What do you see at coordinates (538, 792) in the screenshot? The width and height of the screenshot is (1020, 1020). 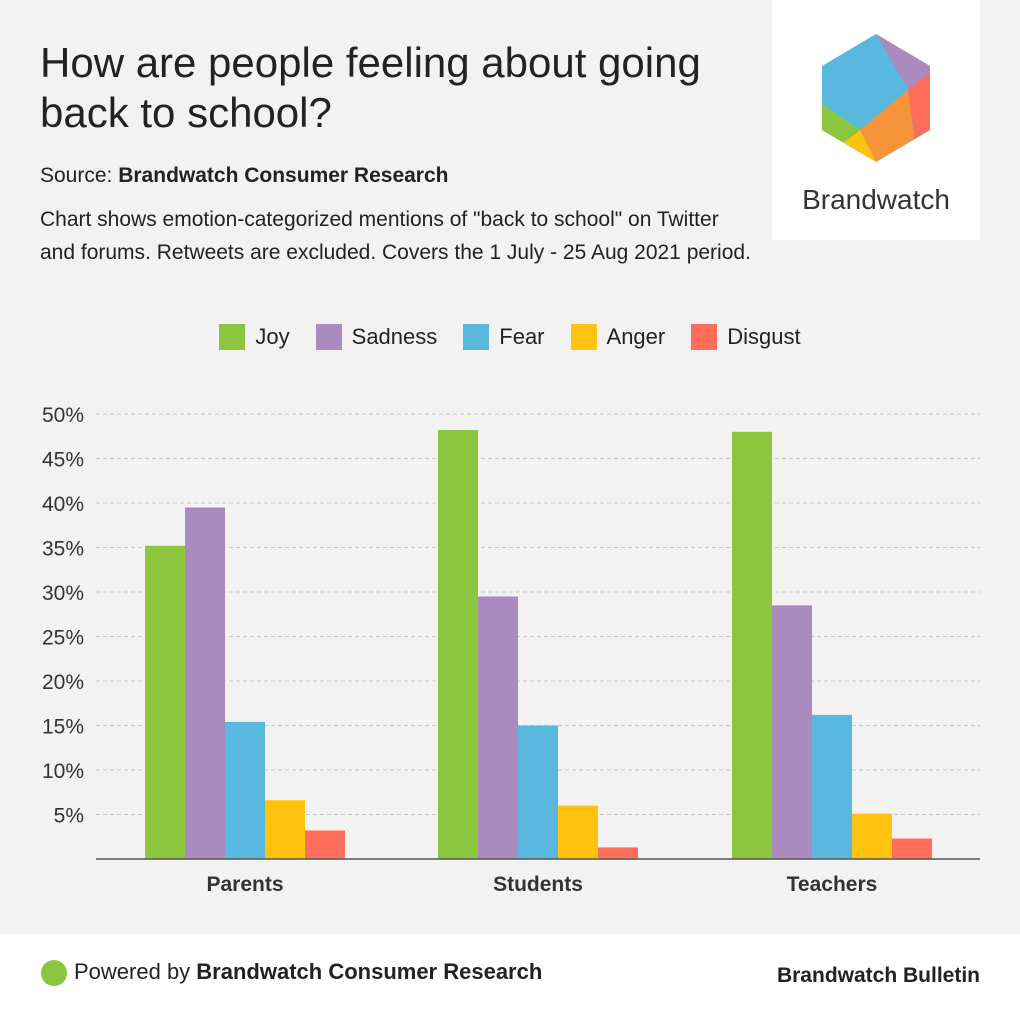 I see `bar-fear-students` at bounding box center [538, 792].